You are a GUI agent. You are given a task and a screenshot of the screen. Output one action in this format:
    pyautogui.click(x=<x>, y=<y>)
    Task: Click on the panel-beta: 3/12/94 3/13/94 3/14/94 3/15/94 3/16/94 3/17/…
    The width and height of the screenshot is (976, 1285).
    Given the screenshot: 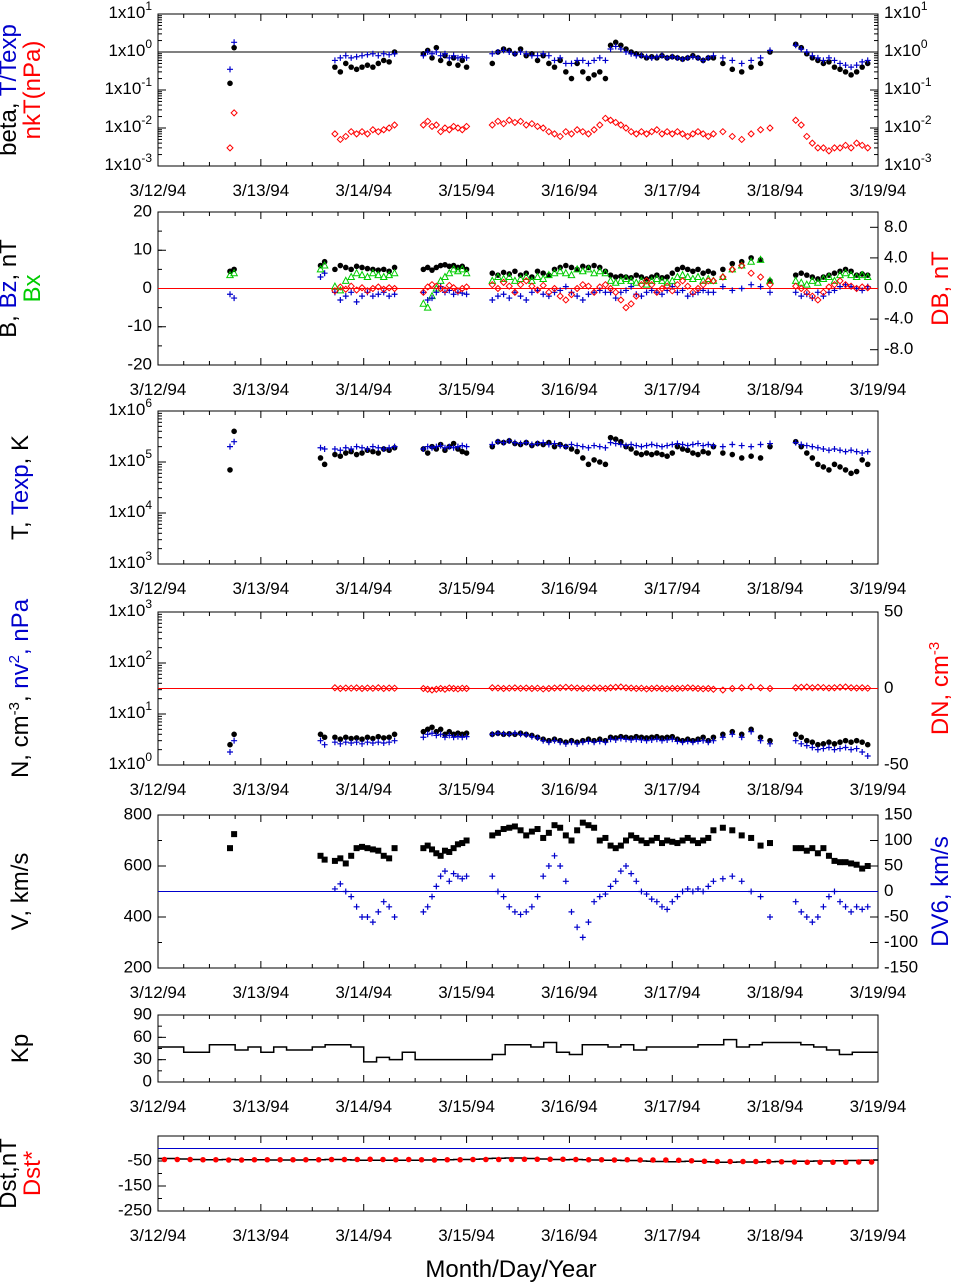 What is the action you would take?
    pyautogui.click(x=466, y=100)
    